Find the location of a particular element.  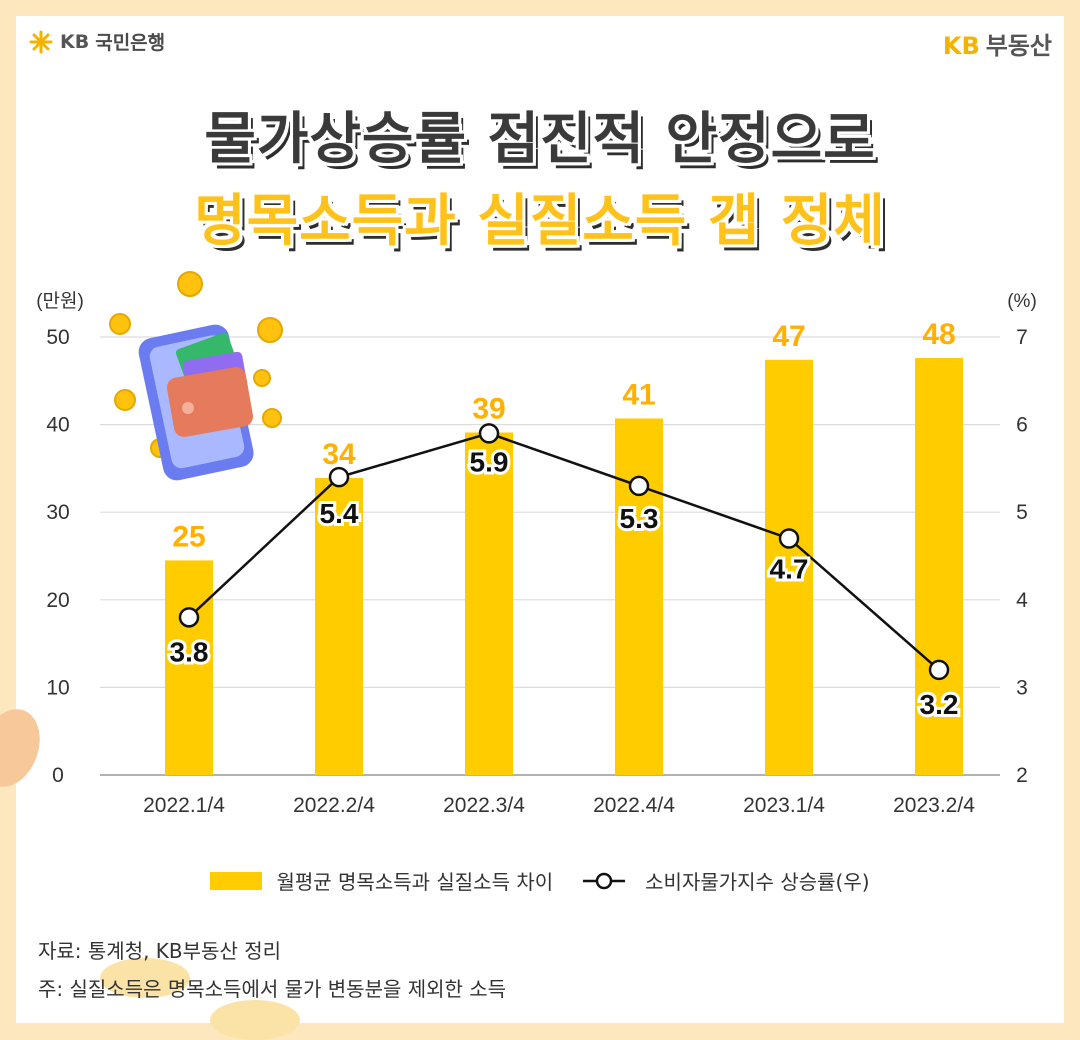

line-value-label: 5.4 is located at coordinates (339, 513).